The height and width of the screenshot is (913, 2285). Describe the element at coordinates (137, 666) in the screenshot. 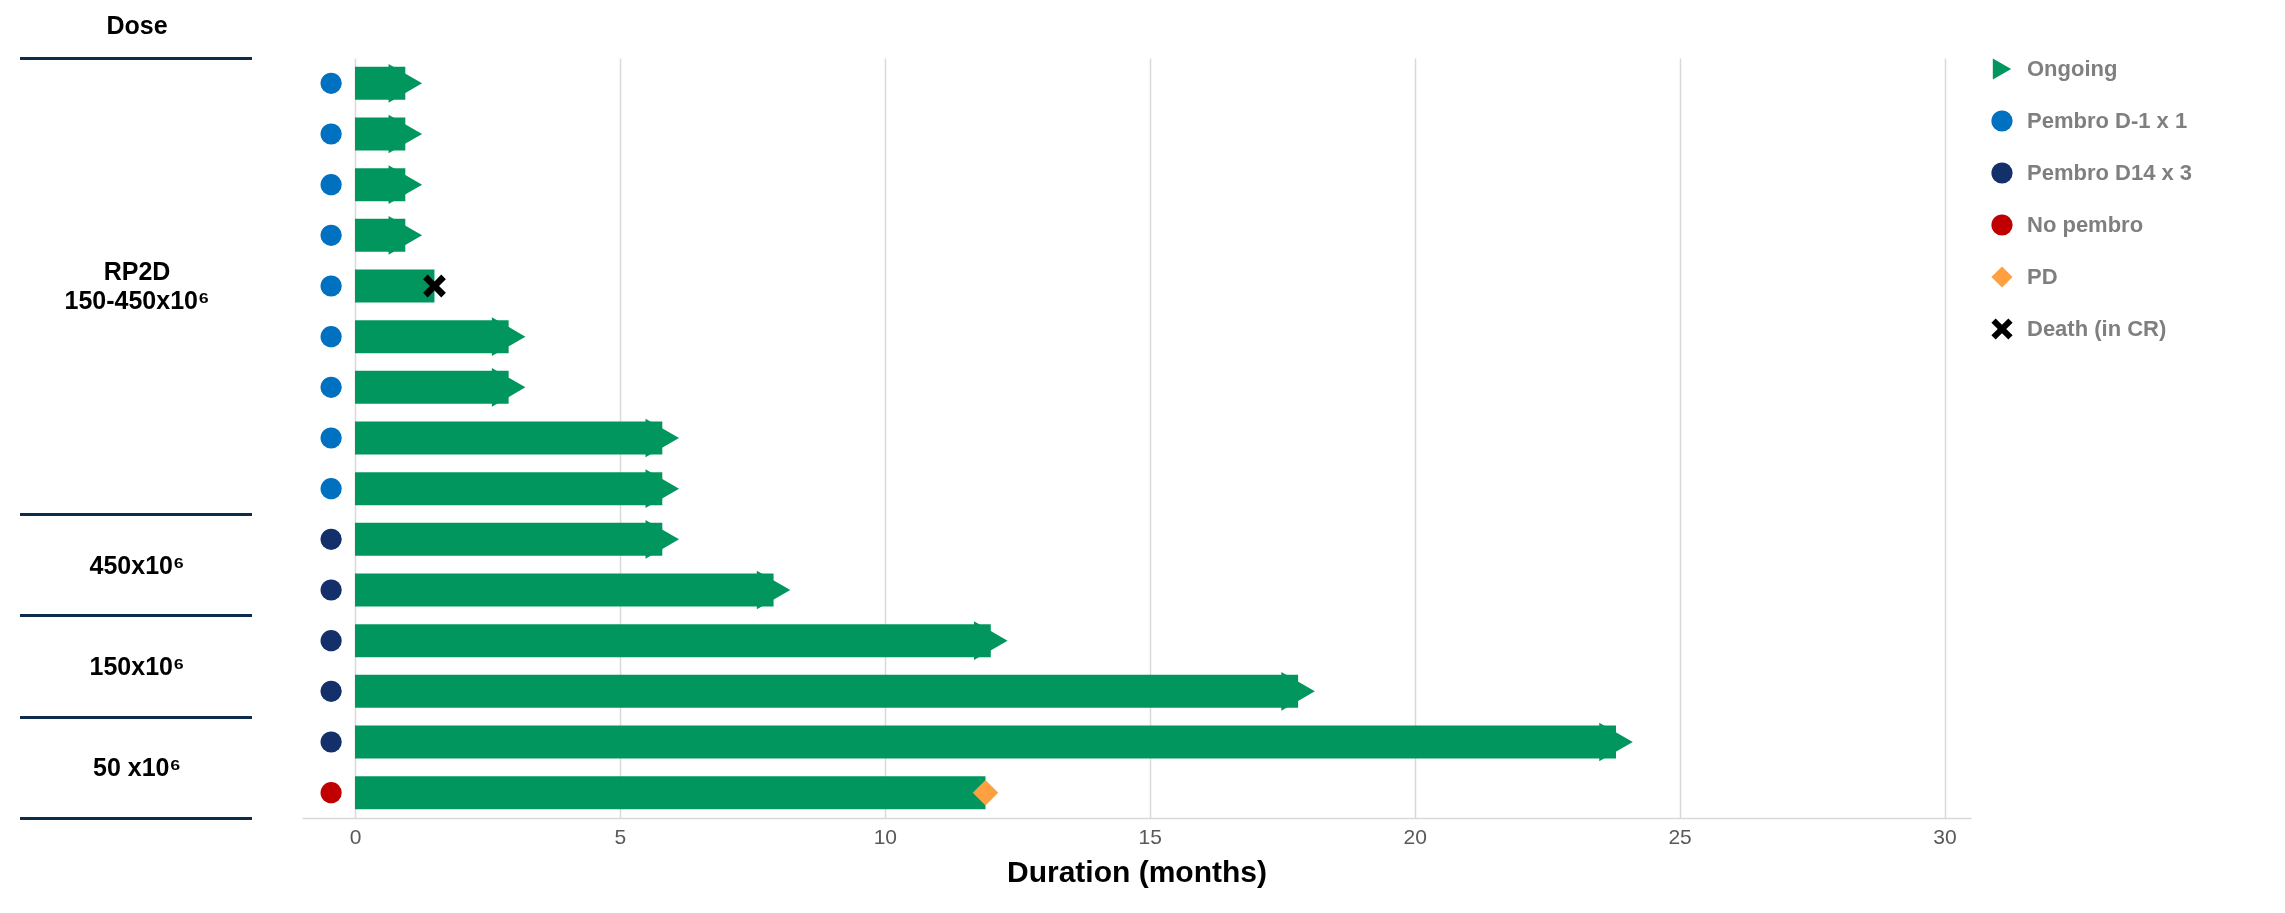

I see `text: 150x10⁶` at that location.